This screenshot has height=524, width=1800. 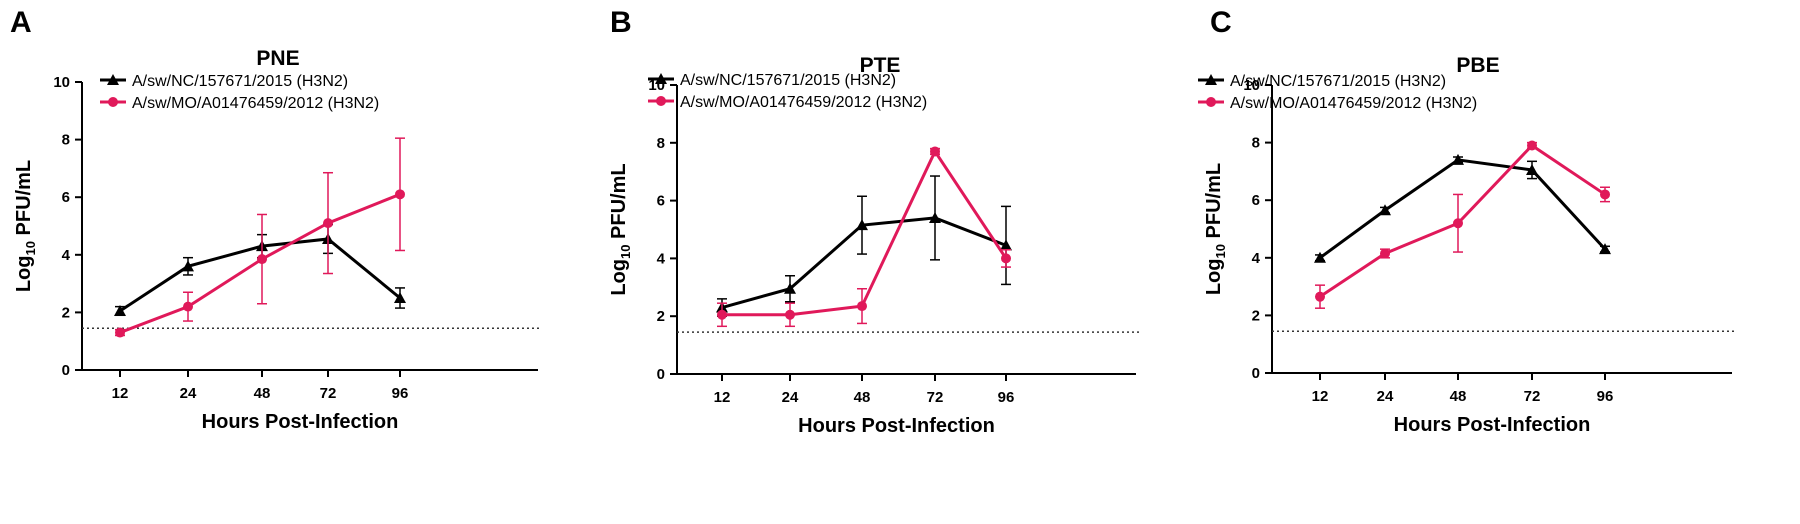 What do you see at coordinates (621, 22) in the screenshot?
I see `panel-letter: B` at bounding box center [621, 22].